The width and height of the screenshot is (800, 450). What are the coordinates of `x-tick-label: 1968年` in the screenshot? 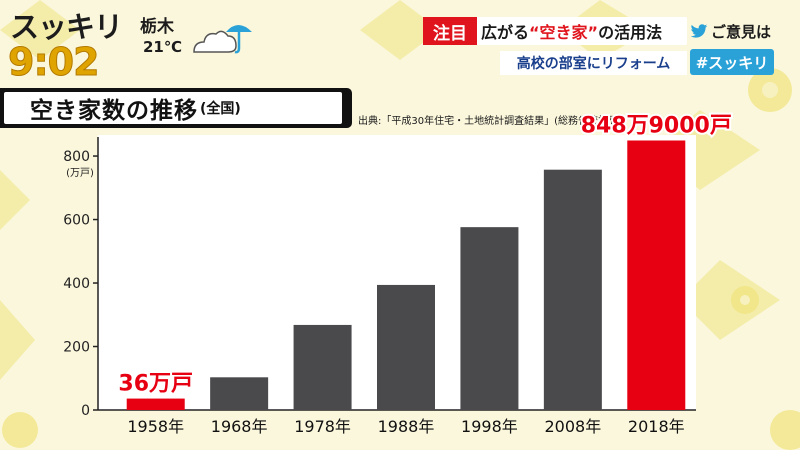 It's located at (239, 426).